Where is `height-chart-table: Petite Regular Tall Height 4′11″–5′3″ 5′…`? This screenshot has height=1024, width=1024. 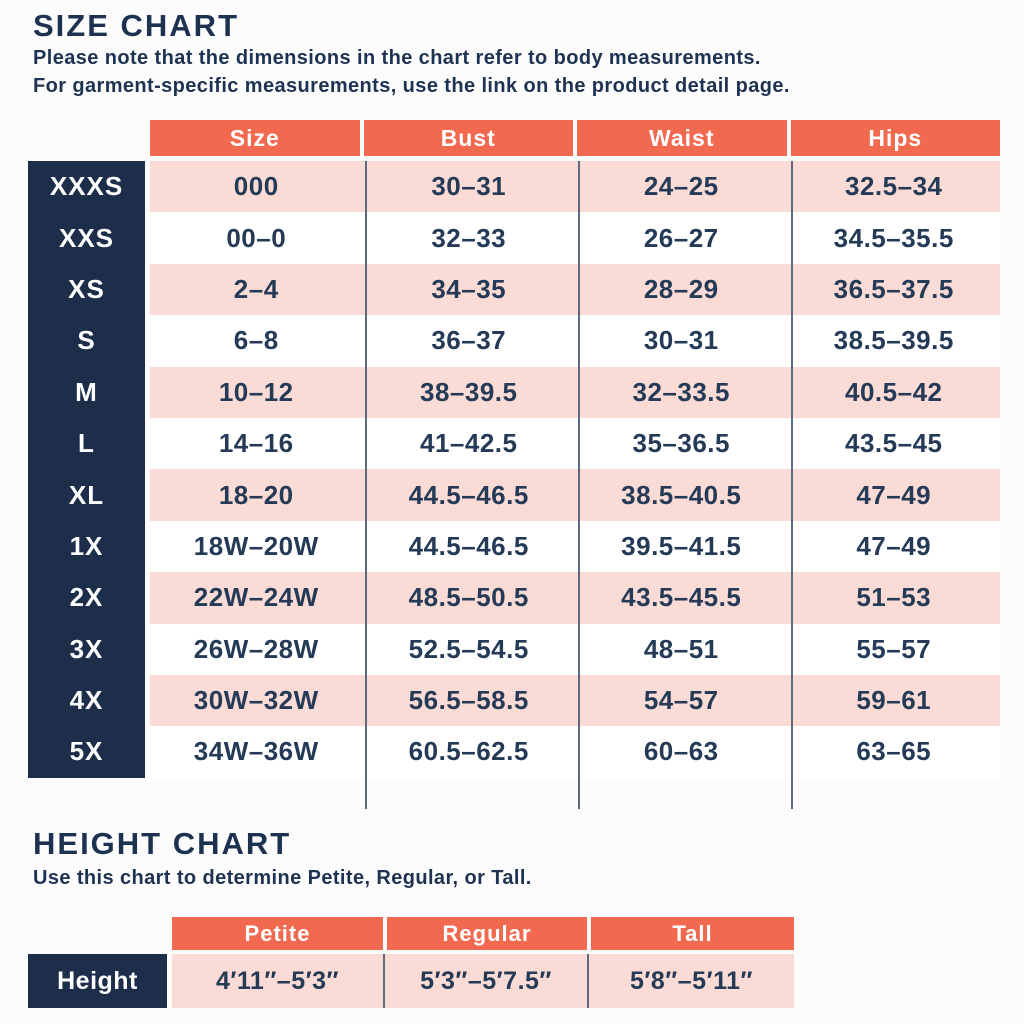 height-chart-table: Petite Regular Tall Height 4′11″–5′3″ 5′… is located at coordinates (514, 964).